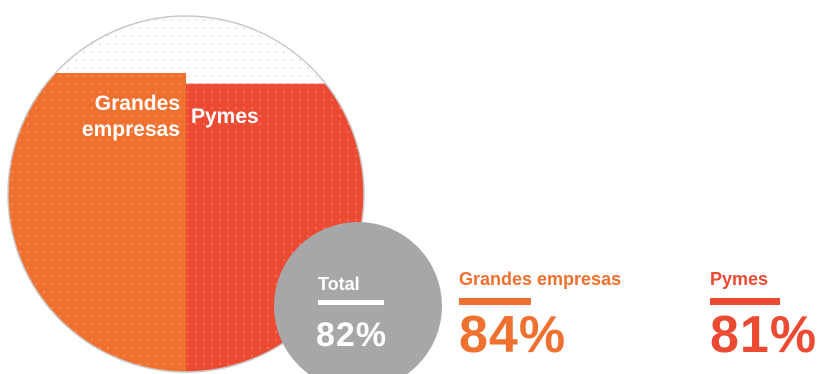 This screenshot has width=820, height=374. Describe the element at coordinates (351, 335) in the screenshot. I see `total-value: 82%` at that location.